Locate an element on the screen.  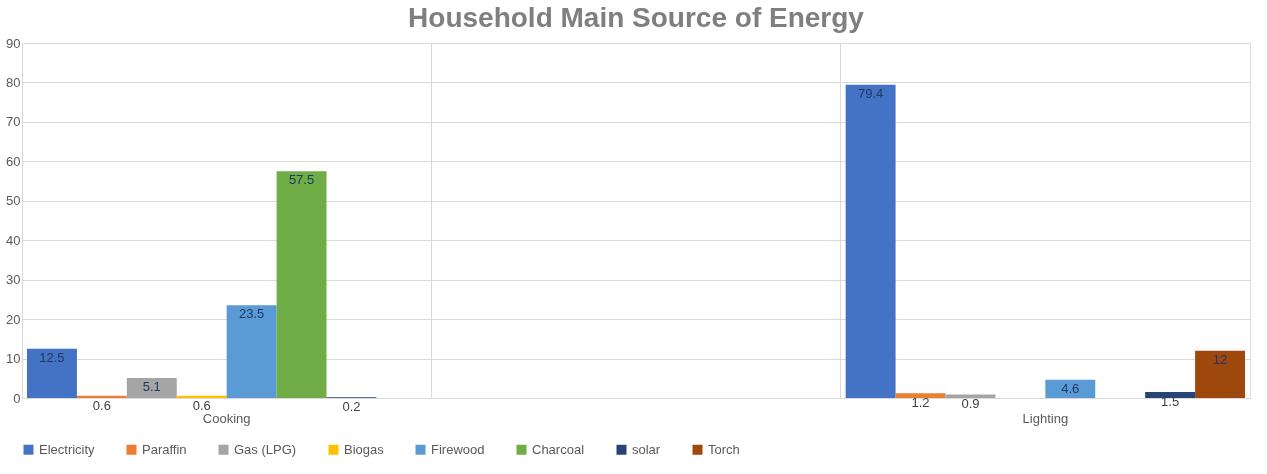
y-tick-label: 70 is located at coordinates (13, 122).